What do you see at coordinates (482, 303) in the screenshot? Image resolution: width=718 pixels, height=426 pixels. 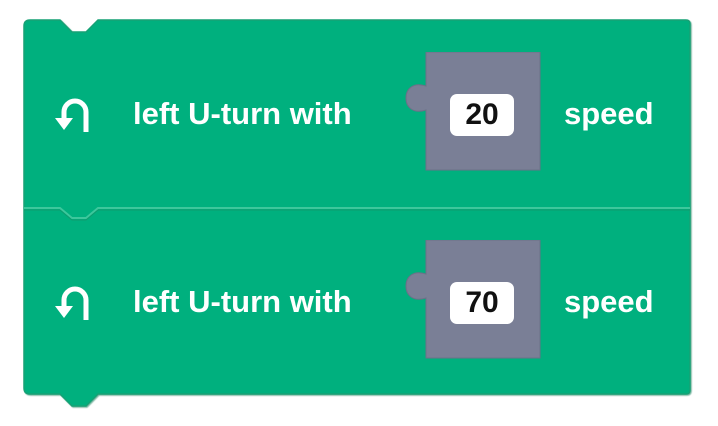 I see `speed-value-input: 70` at bounding box center [482, 303].